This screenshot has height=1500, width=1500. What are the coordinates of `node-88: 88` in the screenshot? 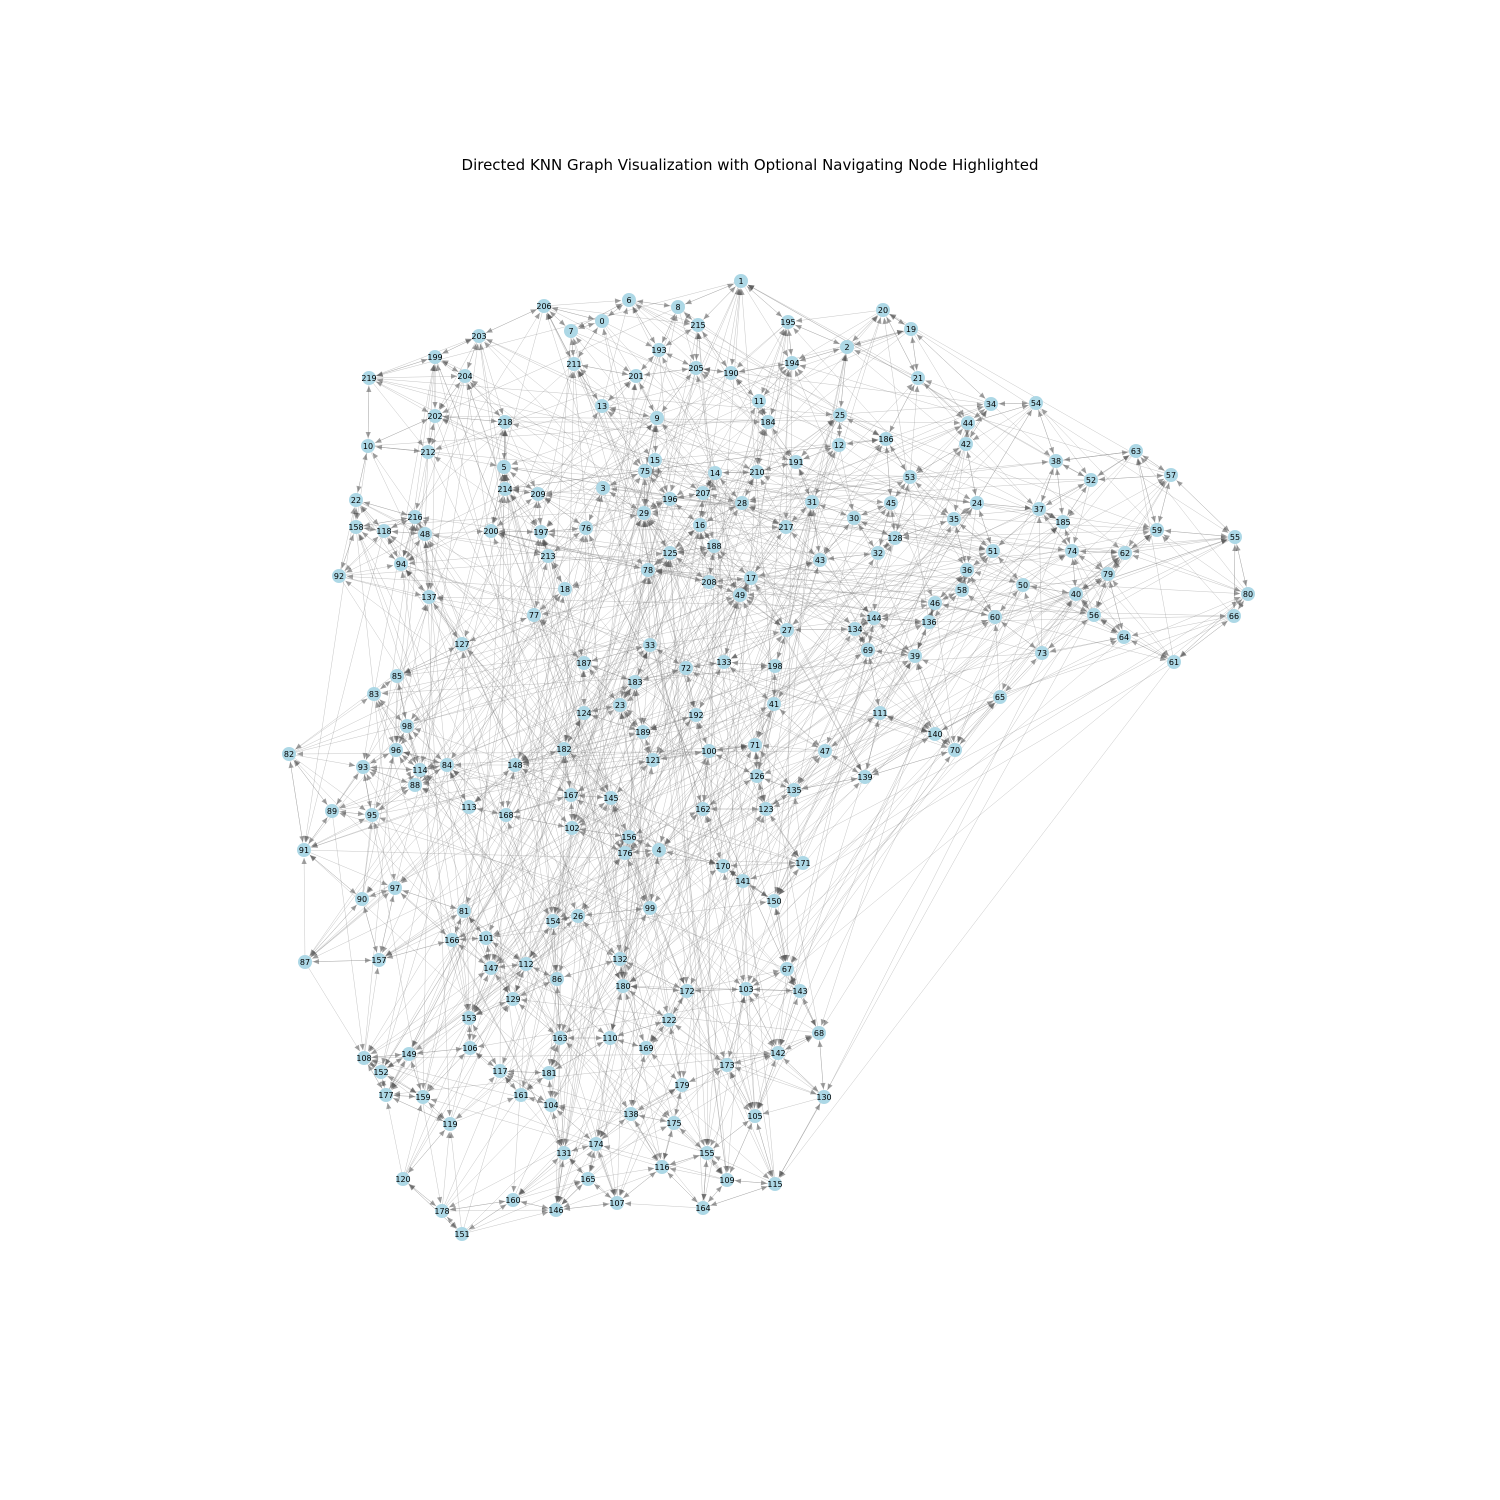 It's located at (415, 785).